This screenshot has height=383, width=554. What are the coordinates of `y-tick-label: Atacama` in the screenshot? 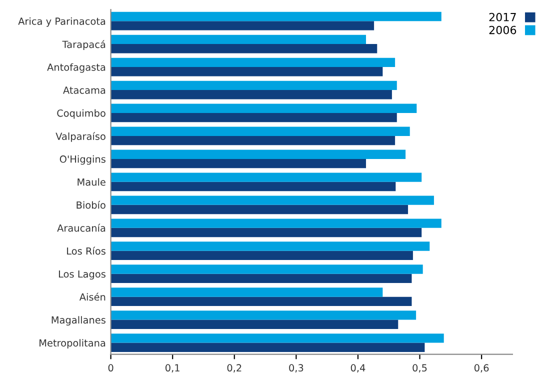 It's located at (84, 90).